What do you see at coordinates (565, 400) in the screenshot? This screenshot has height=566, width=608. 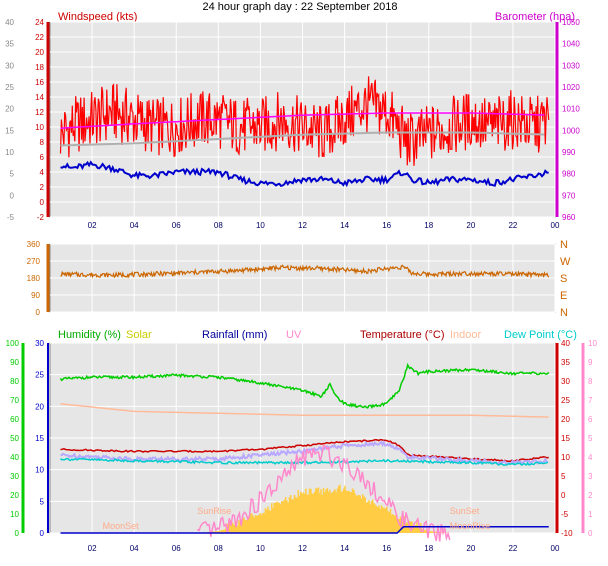 I see `temp-tick-label: 25` at bounding box center [565, 400].